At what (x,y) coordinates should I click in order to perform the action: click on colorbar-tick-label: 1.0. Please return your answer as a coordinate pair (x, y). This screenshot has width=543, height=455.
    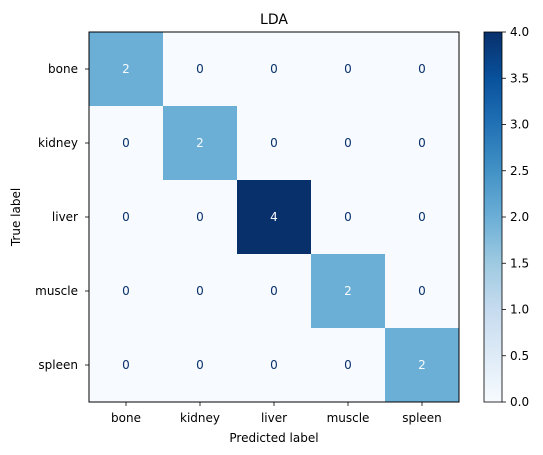
    Looking at the image, I should click on (519, 310).